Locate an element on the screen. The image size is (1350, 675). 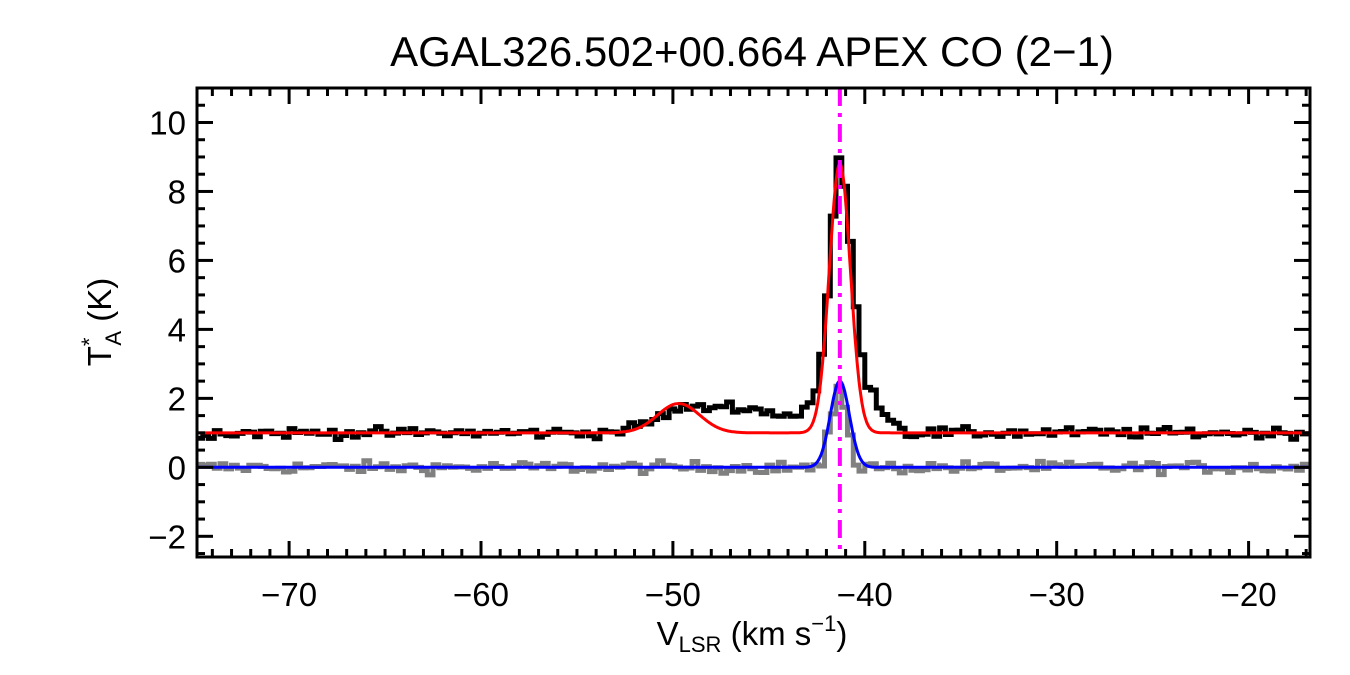
x-tick-label: −60 is located at coordinates (481, 594).